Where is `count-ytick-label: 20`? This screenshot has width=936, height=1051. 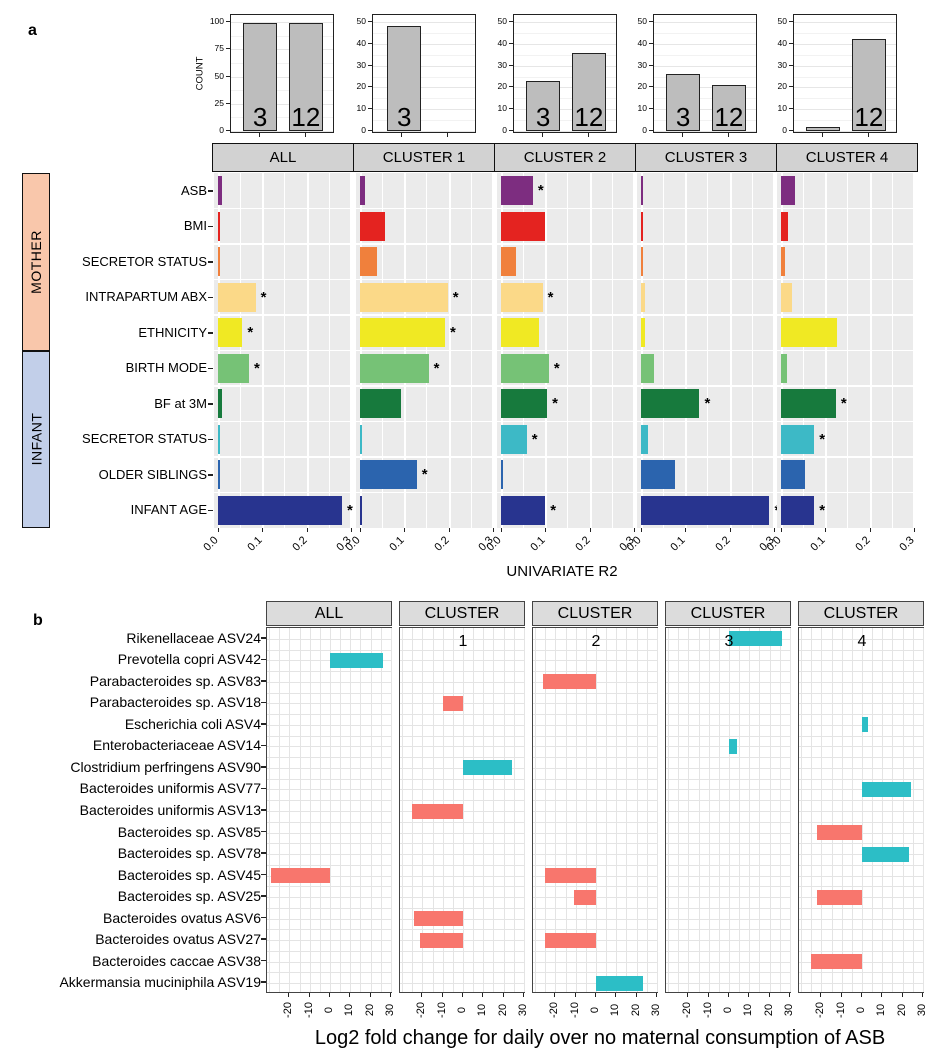
count-ytick-label: 20 is located at coordinates (782, 86).